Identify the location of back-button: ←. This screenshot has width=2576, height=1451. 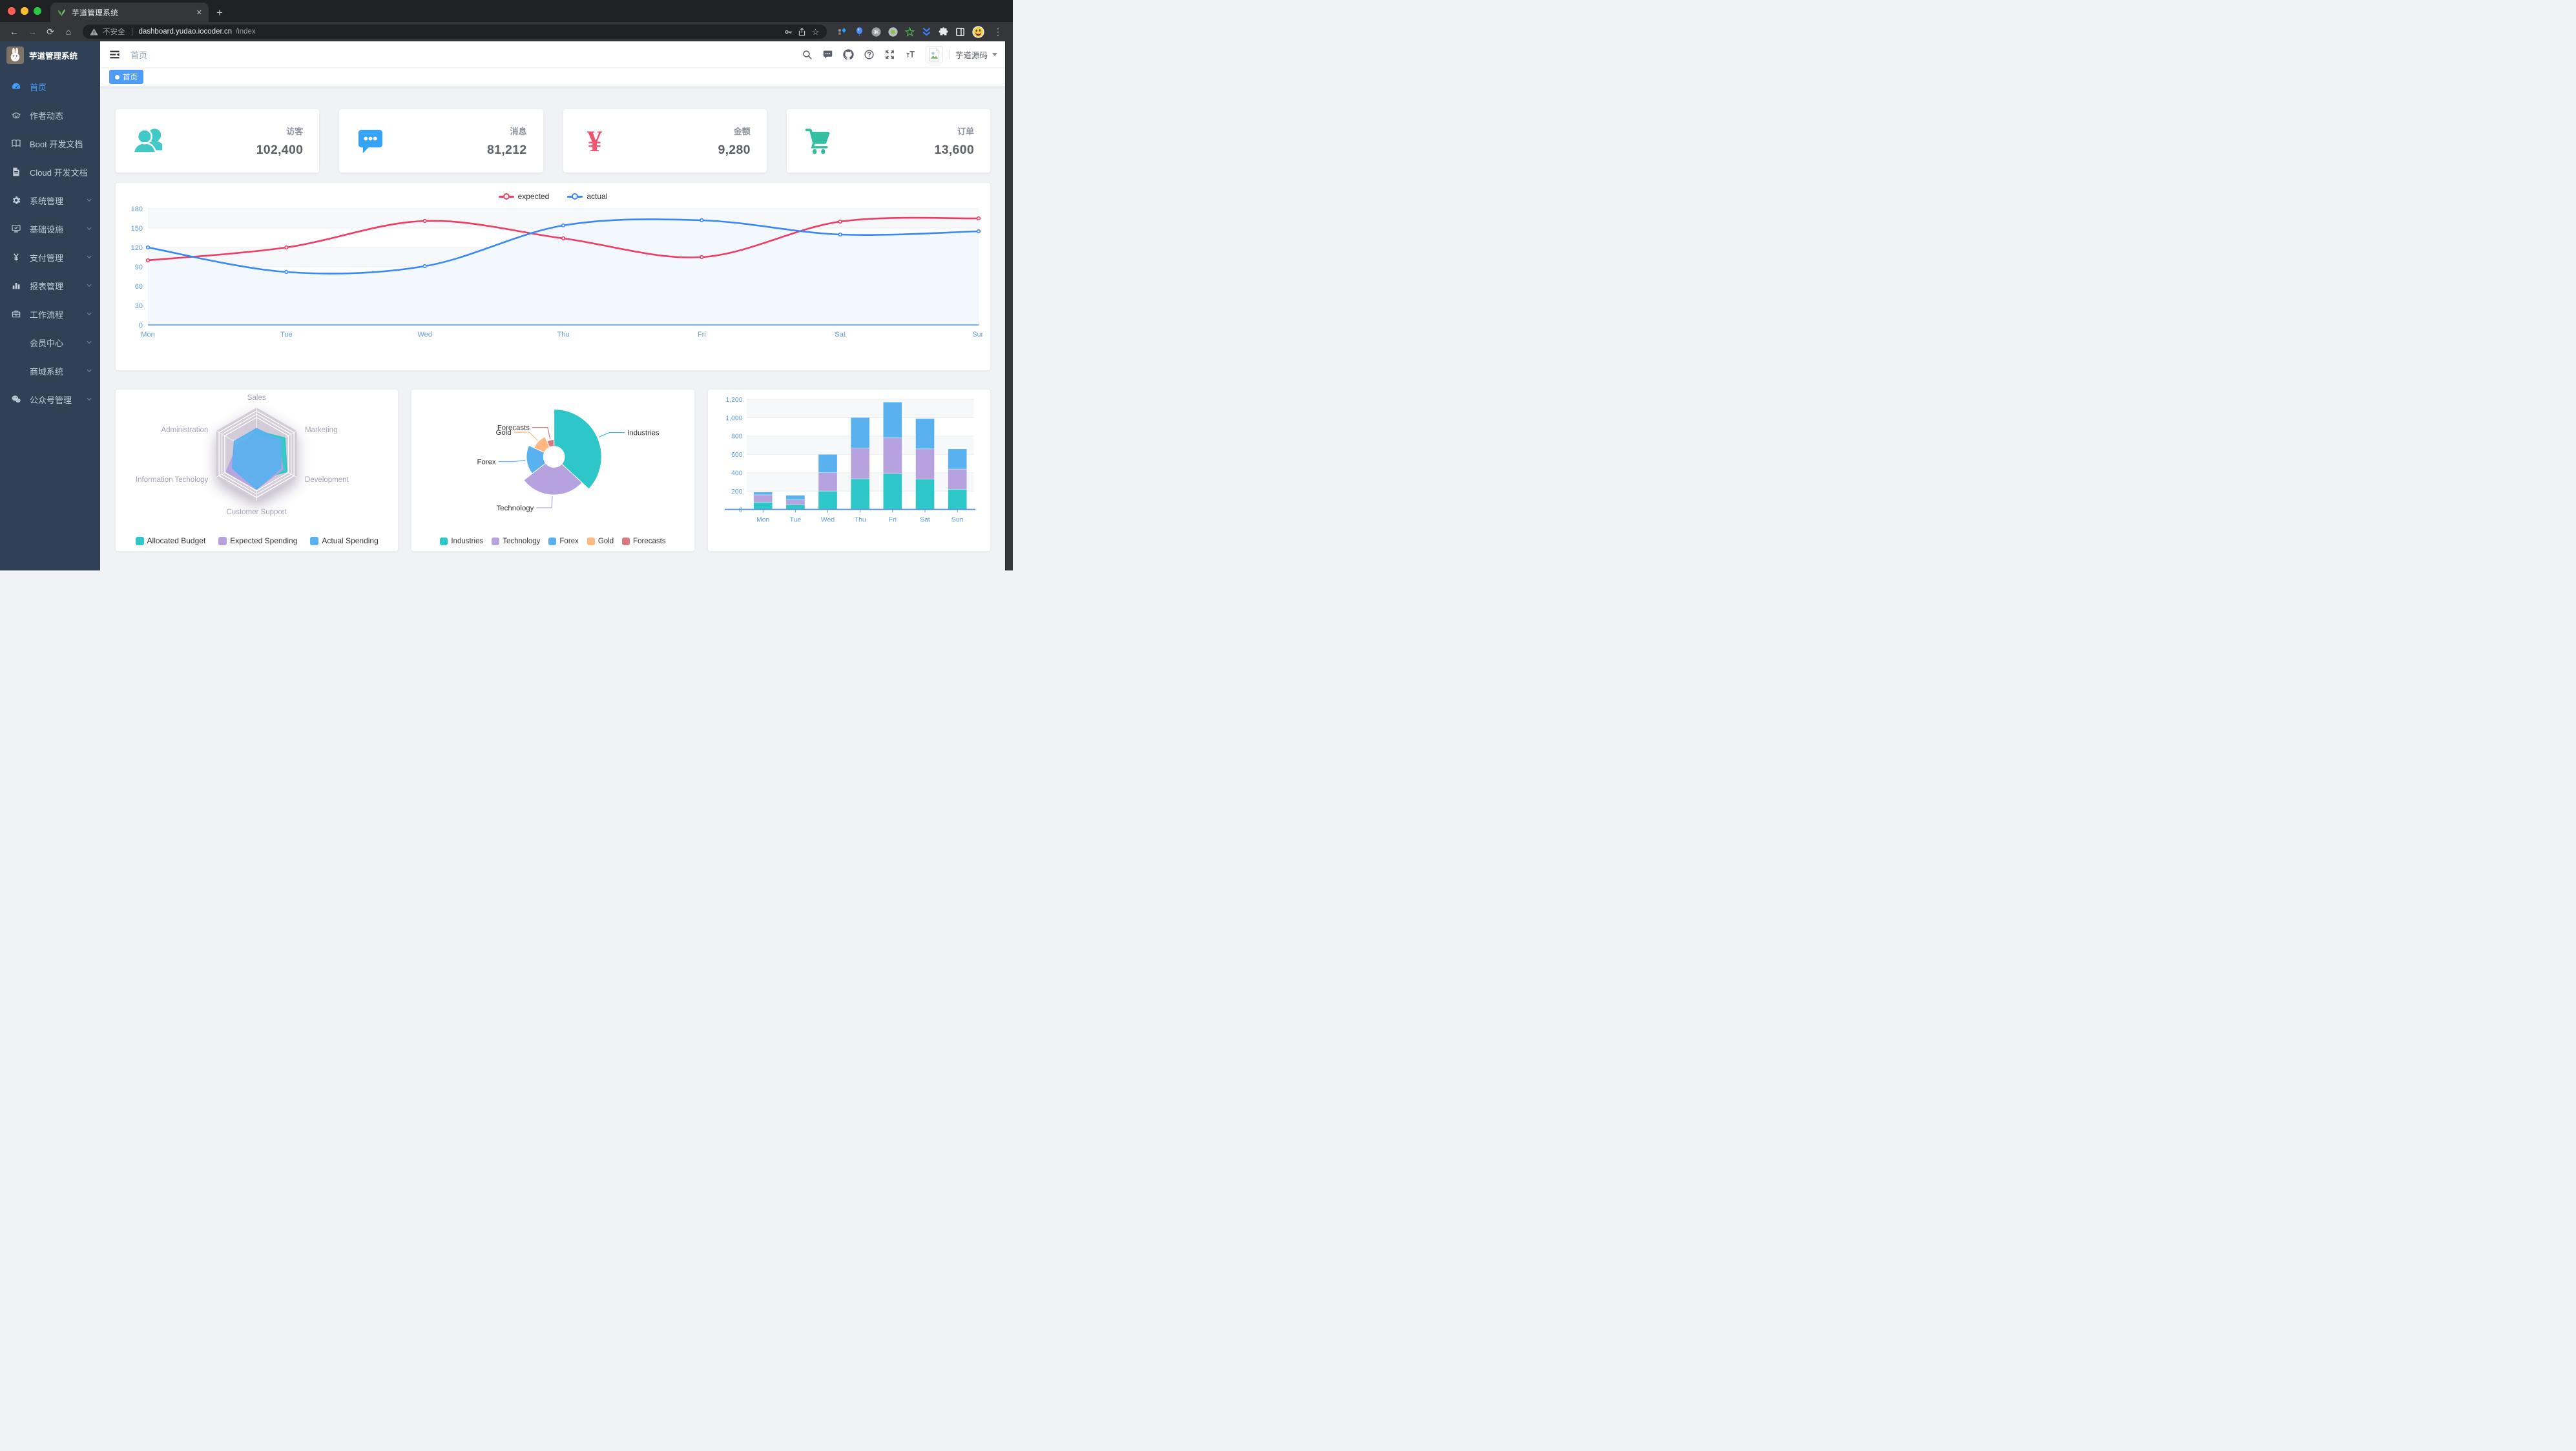
(14, 31).